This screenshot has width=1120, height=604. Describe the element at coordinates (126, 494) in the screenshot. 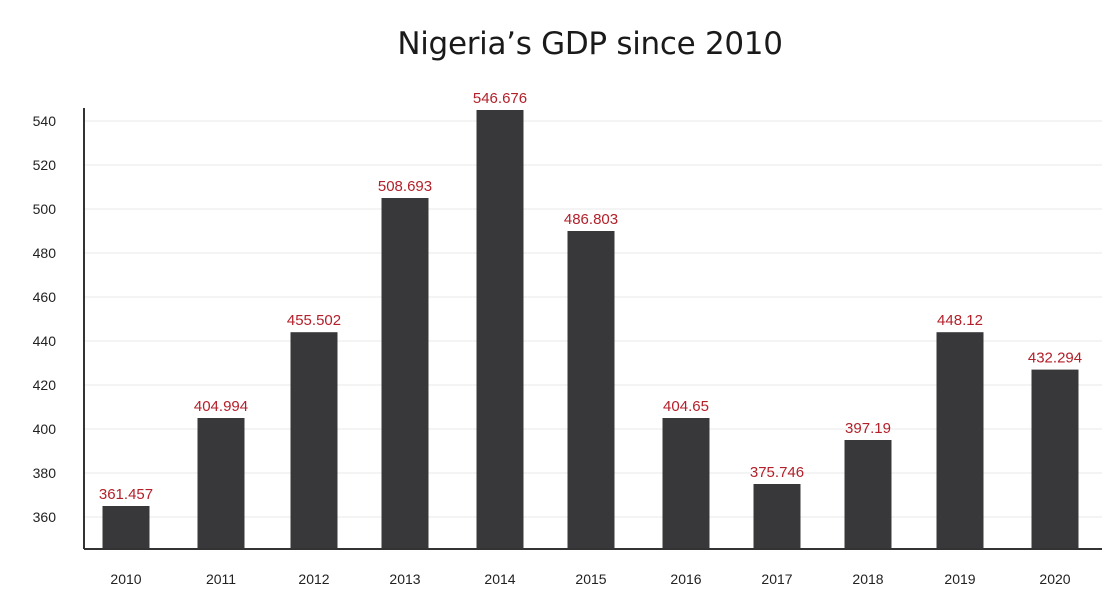

I see `data-label-2010: 361.457` at that location.